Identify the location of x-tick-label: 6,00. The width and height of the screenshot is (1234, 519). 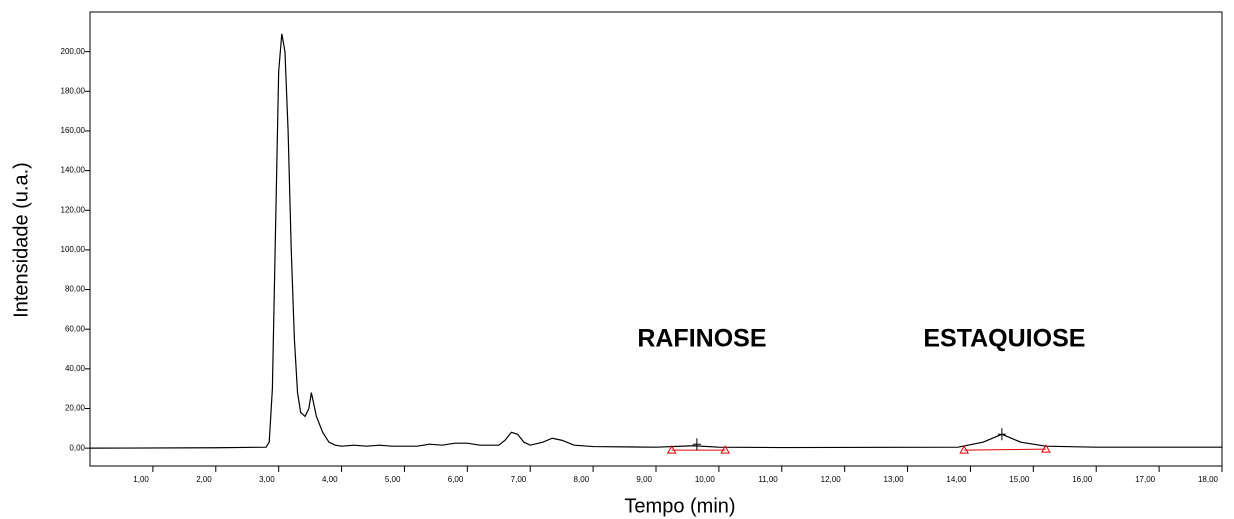
(456, 479).